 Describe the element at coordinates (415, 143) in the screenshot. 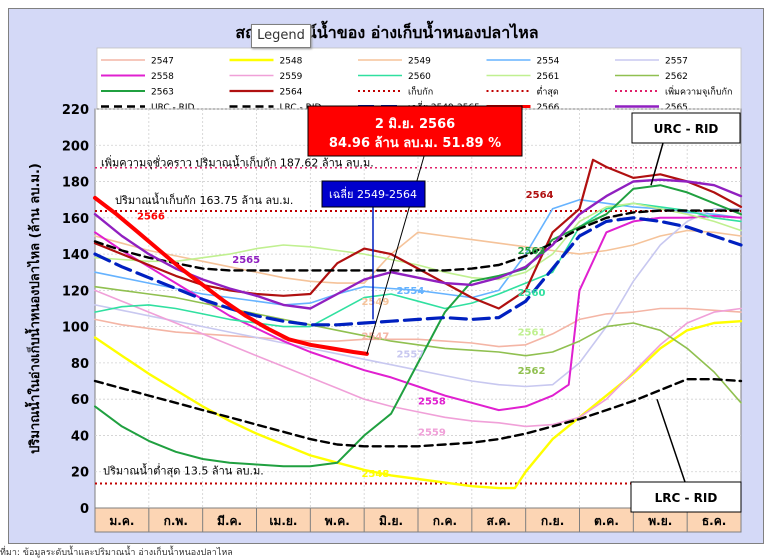

I see `callout-value: 84.96 ล้าน ลบ.ม. 51.89 %` at that location.